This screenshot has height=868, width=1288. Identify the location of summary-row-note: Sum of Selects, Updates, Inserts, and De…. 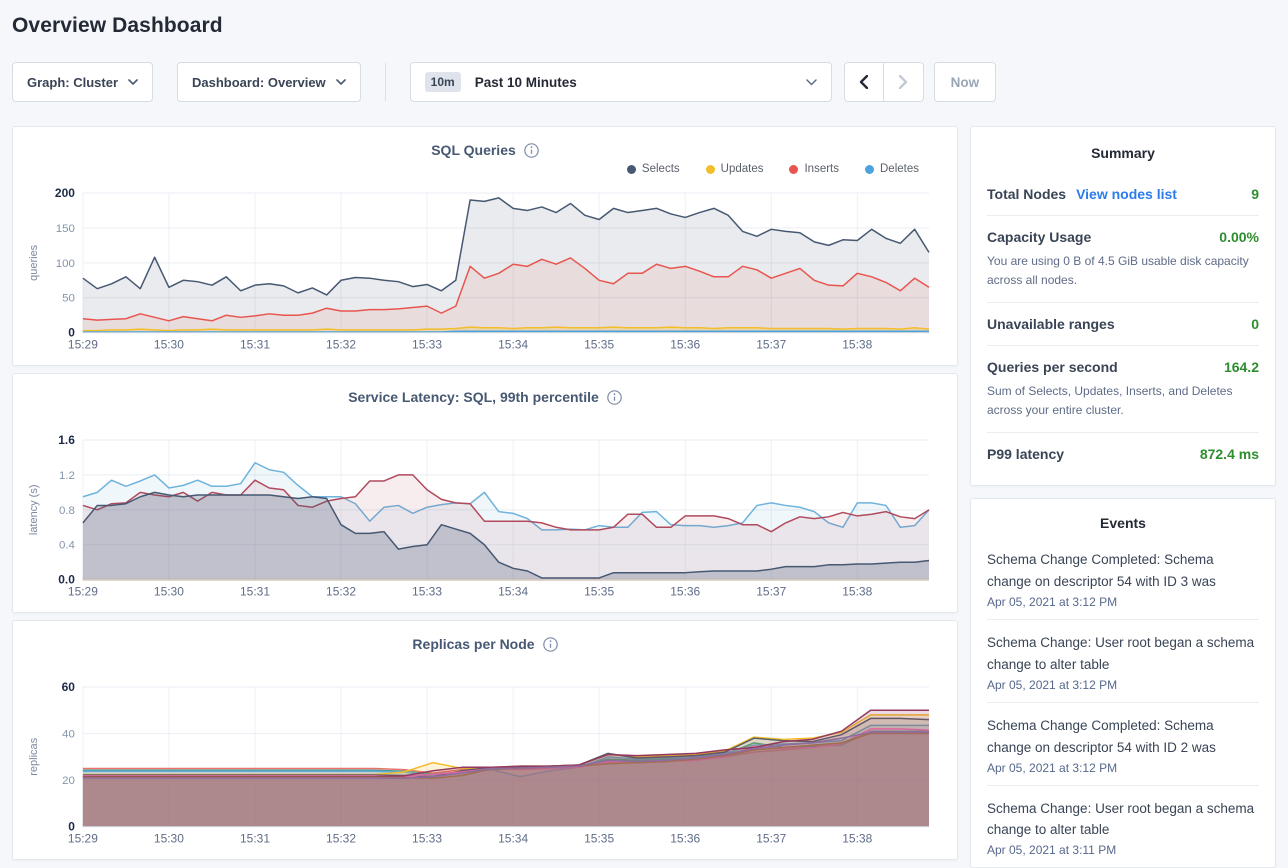
(1110, 400).